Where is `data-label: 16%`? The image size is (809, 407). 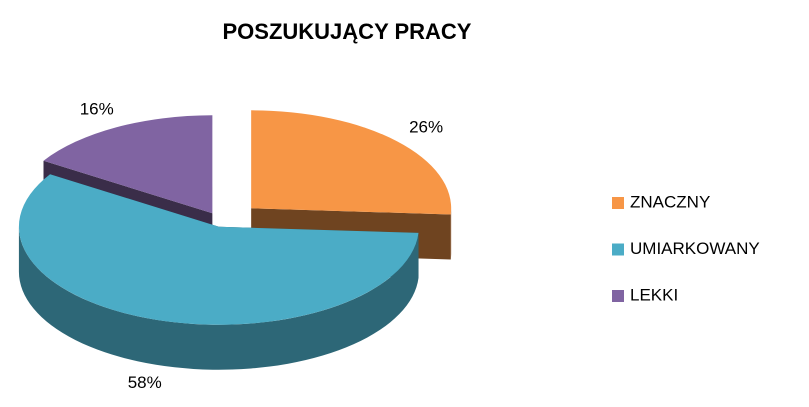
data-label: 16% is located at coordinates (97, 109).